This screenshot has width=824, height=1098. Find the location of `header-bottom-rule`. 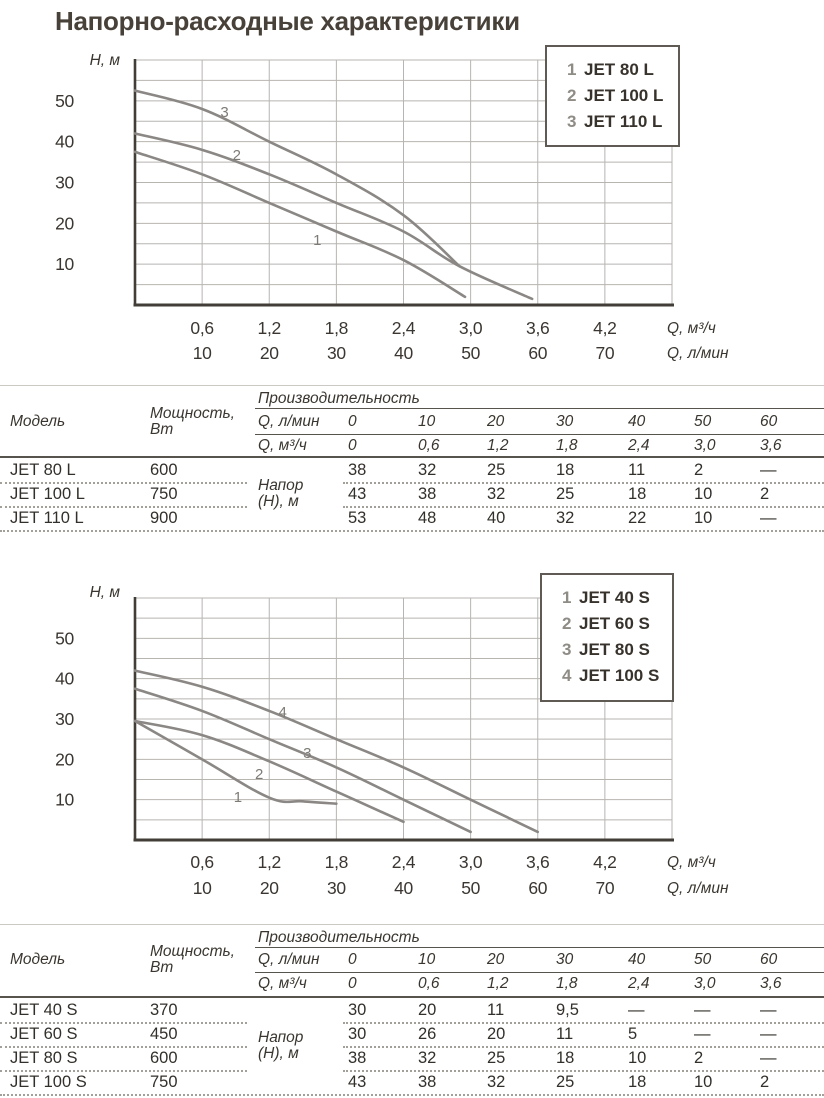

header-bottom-rule is located at coordinates (412, 997).